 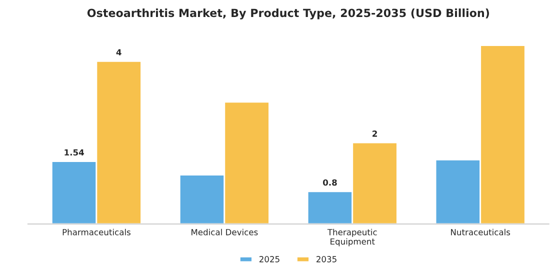 I want to click on x-tick-label: Therapeutic Equipment, so click(x=352, y=237).